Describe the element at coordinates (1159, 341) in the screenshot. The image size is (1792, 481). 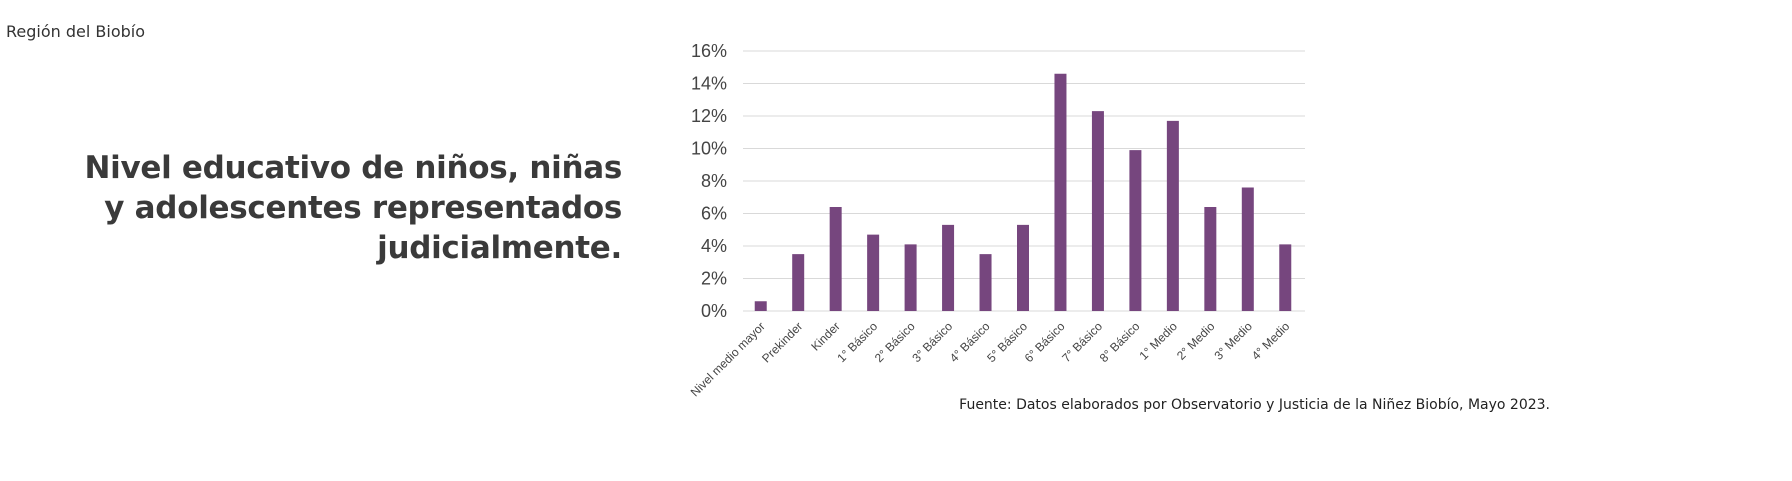
I see `x-tick-label: 1° Medio` at that location.